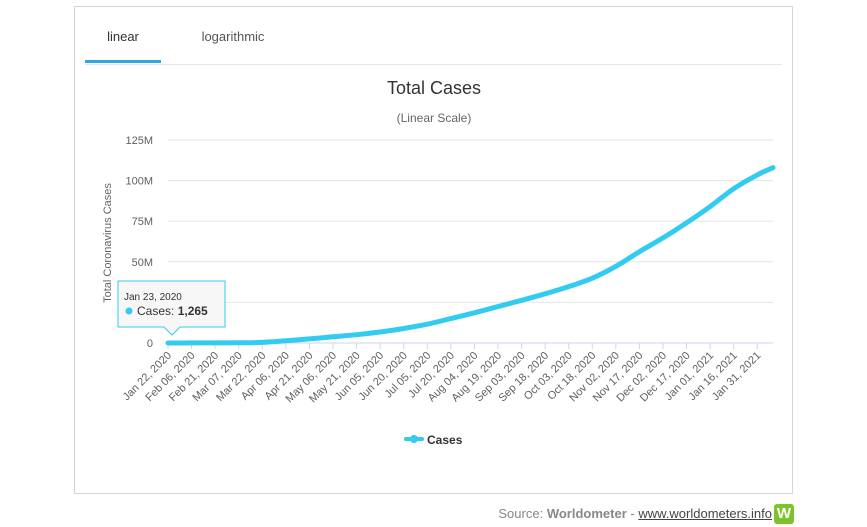 The image size is (867, 527). Describe the element at coordinates (172, 311) in the screenshot. I see `tooltip-series-label: Cases: 1,265` at that location.